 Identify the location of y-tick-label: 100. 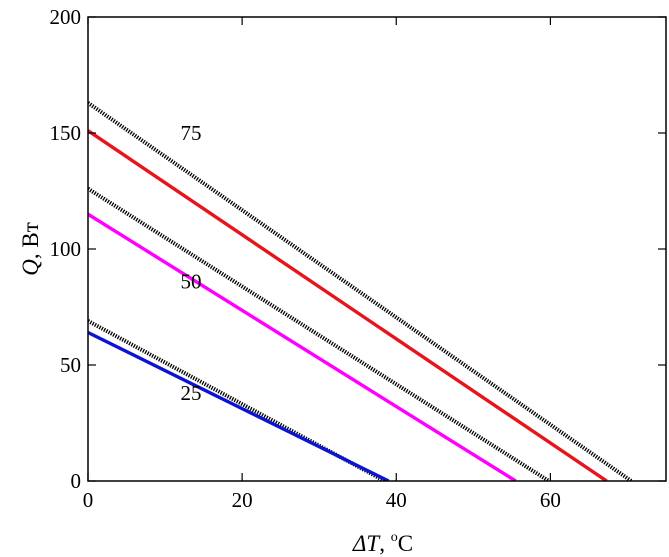
(66, 249).